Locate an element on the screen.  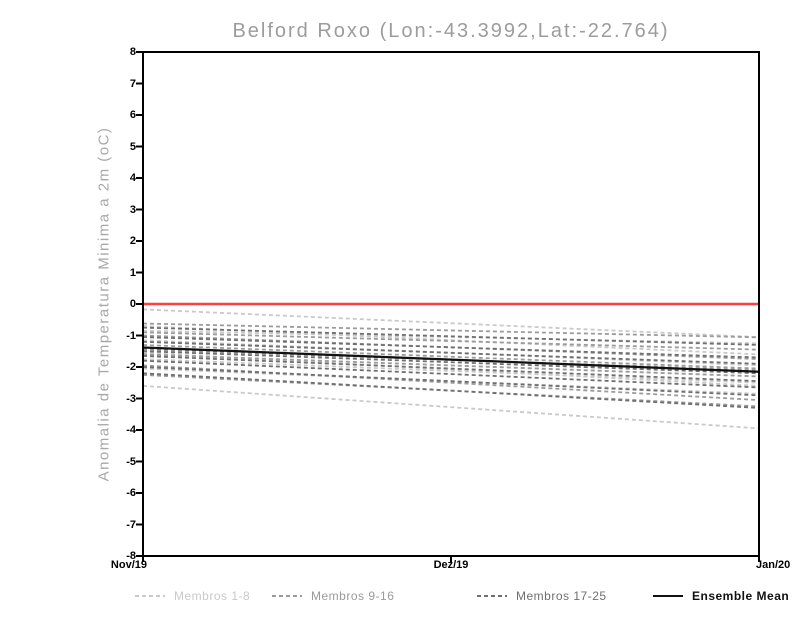
x-tick-label: Dez/19 is located at coordinates (451, 565).